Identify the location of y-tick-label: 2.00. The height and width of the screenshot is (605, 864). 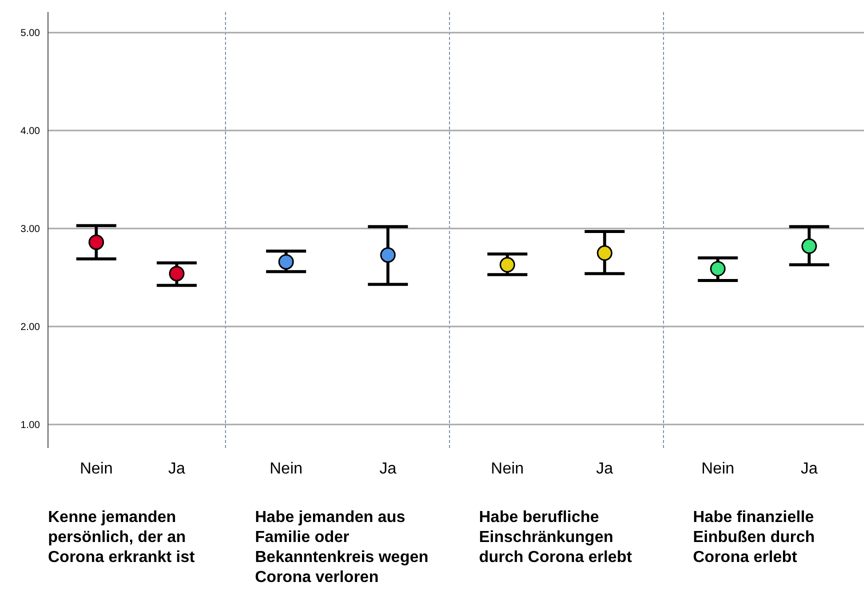
(30, 328).